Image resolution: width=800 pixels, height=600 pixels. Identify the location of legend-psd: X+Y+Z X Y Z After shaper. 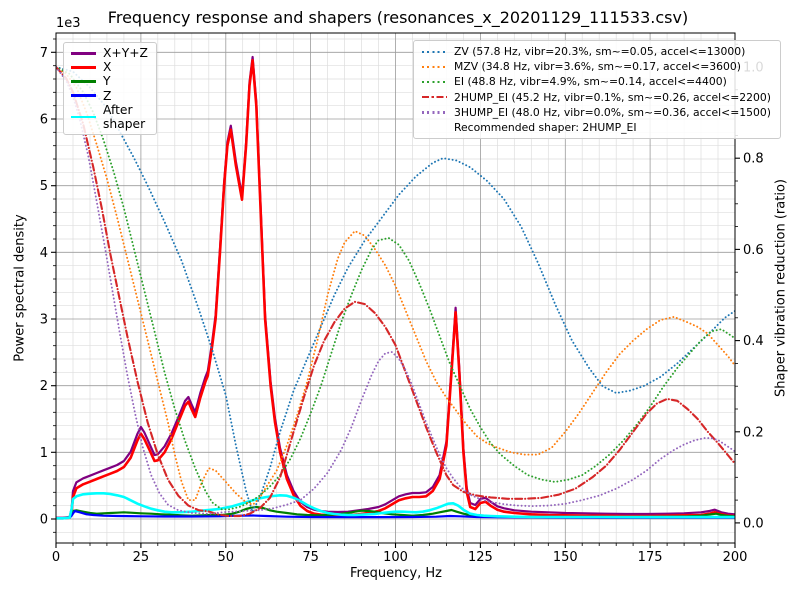
(110, 89).